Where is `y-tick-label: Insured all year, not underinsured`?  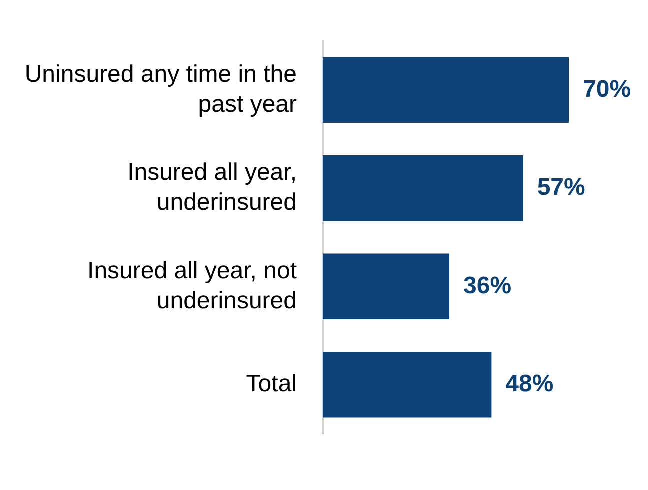
y-tick-label: Insured all year, not underinsured is located at coordinates (193, 285).